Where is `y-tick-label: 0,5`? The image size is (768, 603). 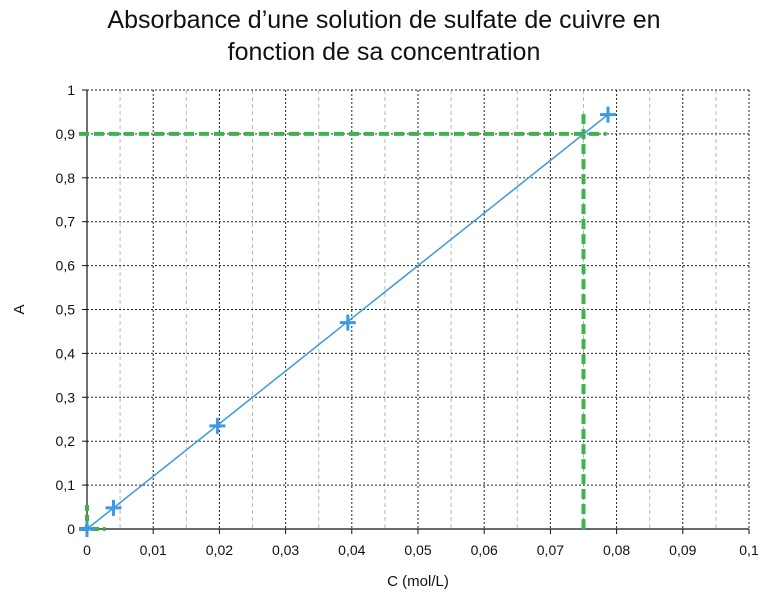 y-tick-label: 0,5 is located at coordinates (66, 310).